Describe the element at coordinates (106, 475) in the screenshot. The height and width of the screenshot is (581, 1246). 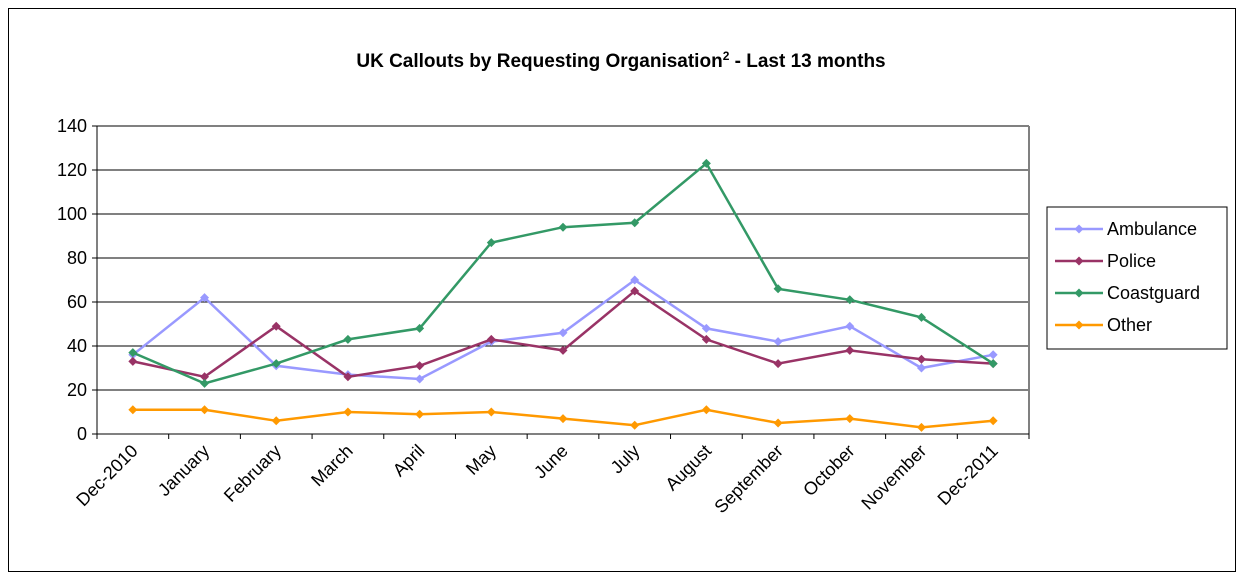
I see `x-tick-label: Dec-2010` at that location.